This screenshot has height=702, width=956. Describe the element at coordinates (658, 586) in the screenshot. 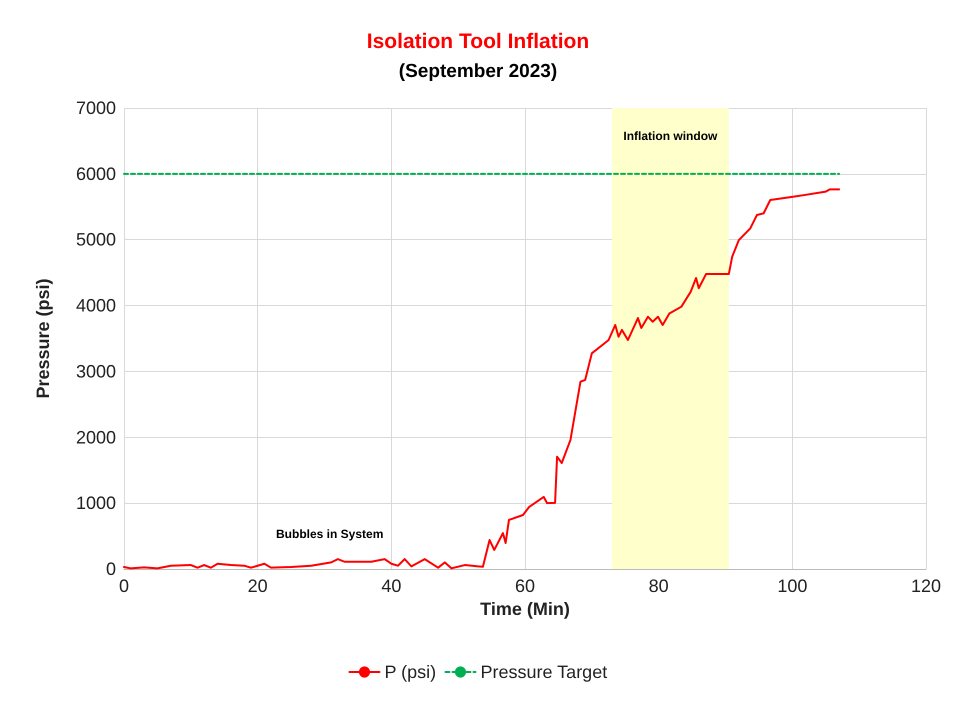

I see `x-tick-label: 80` at that location.